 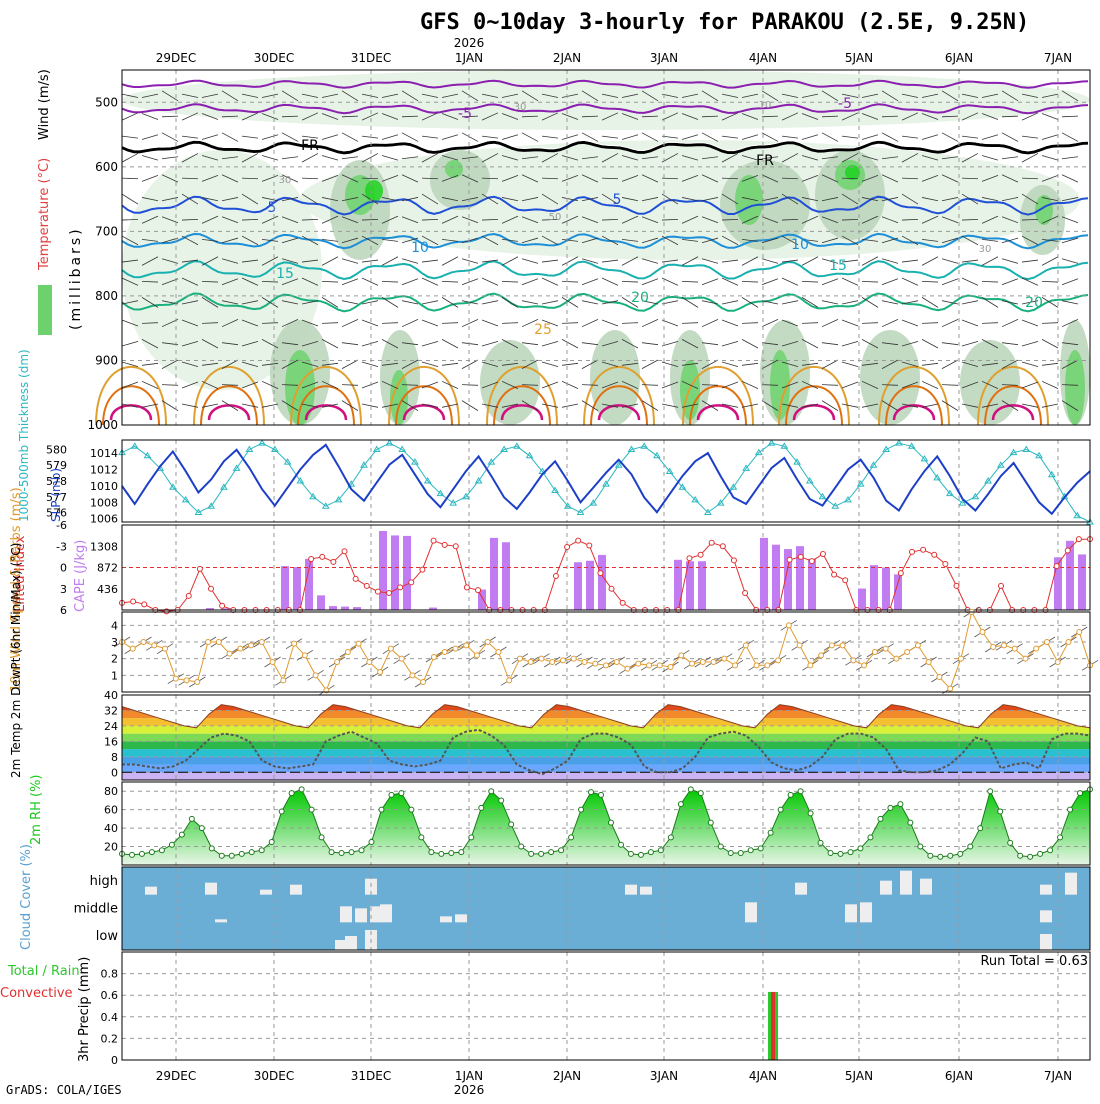 I want to click on isotherm-25-loop, so click(x=619, y=396).